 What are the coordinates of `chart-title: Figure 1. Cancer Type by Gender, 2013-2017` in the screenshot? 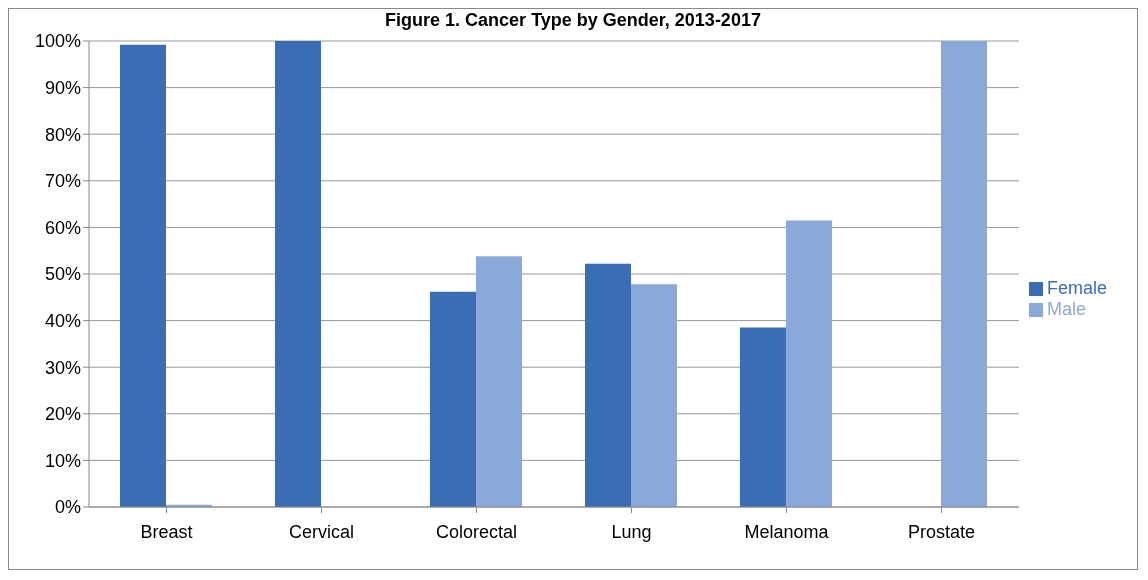 It's located at (573, 20).